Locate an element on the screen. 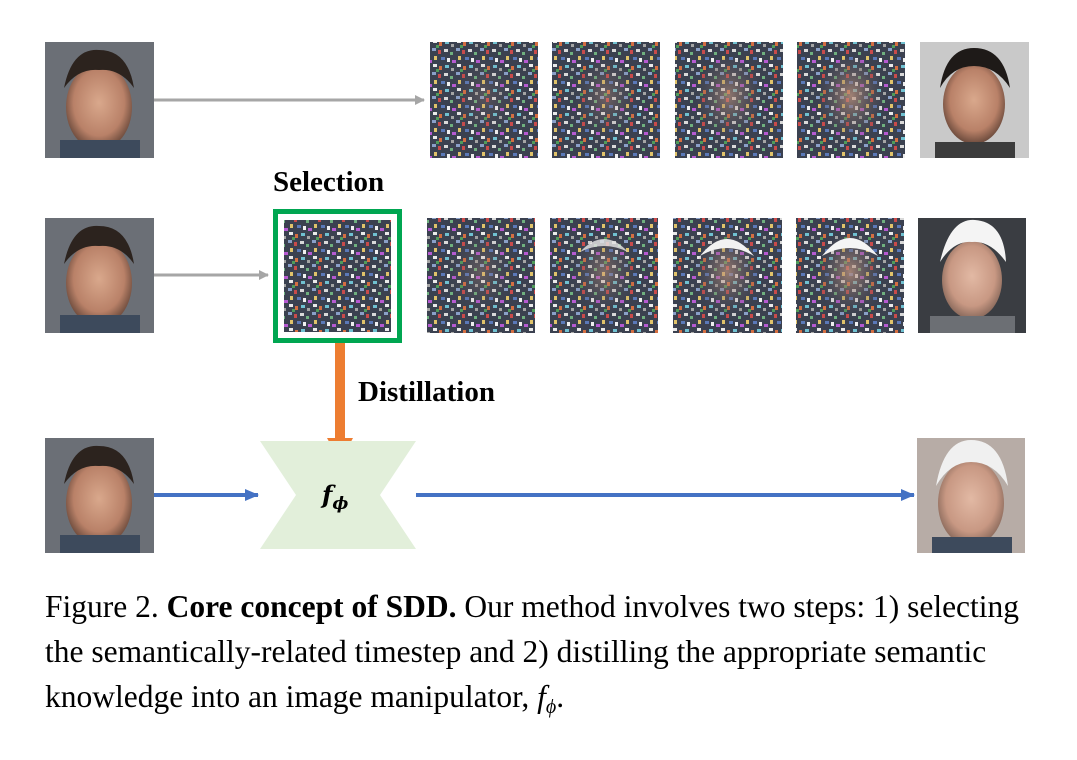 This screenshot has height=760, width=1077. manipulator-block is located at coordinates (338, 495).